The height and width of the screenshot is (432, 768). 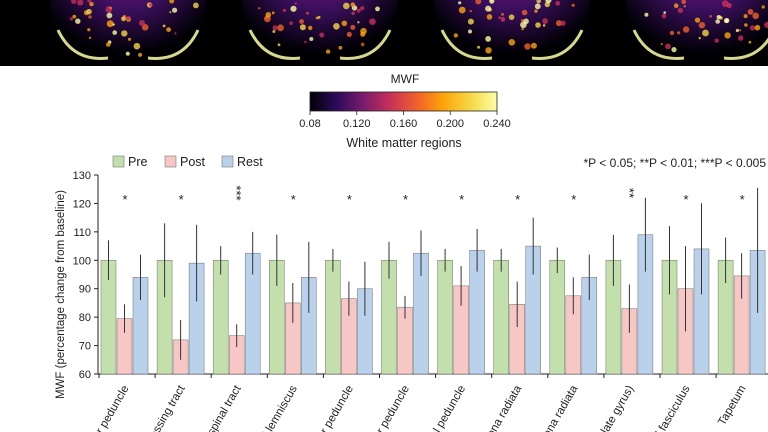 What do you see at coordinates (740, 307) in the screenshot?
I see `bar-group: * Tapetum` at bounding box center [740, 307].